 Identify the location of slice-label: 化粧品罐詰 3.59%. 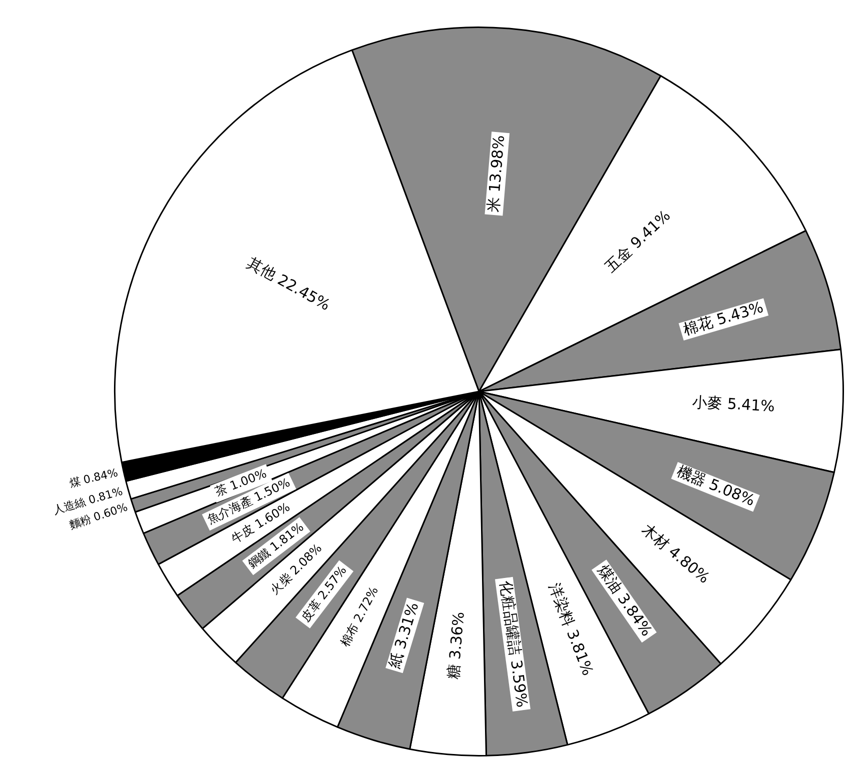
(514, 644).